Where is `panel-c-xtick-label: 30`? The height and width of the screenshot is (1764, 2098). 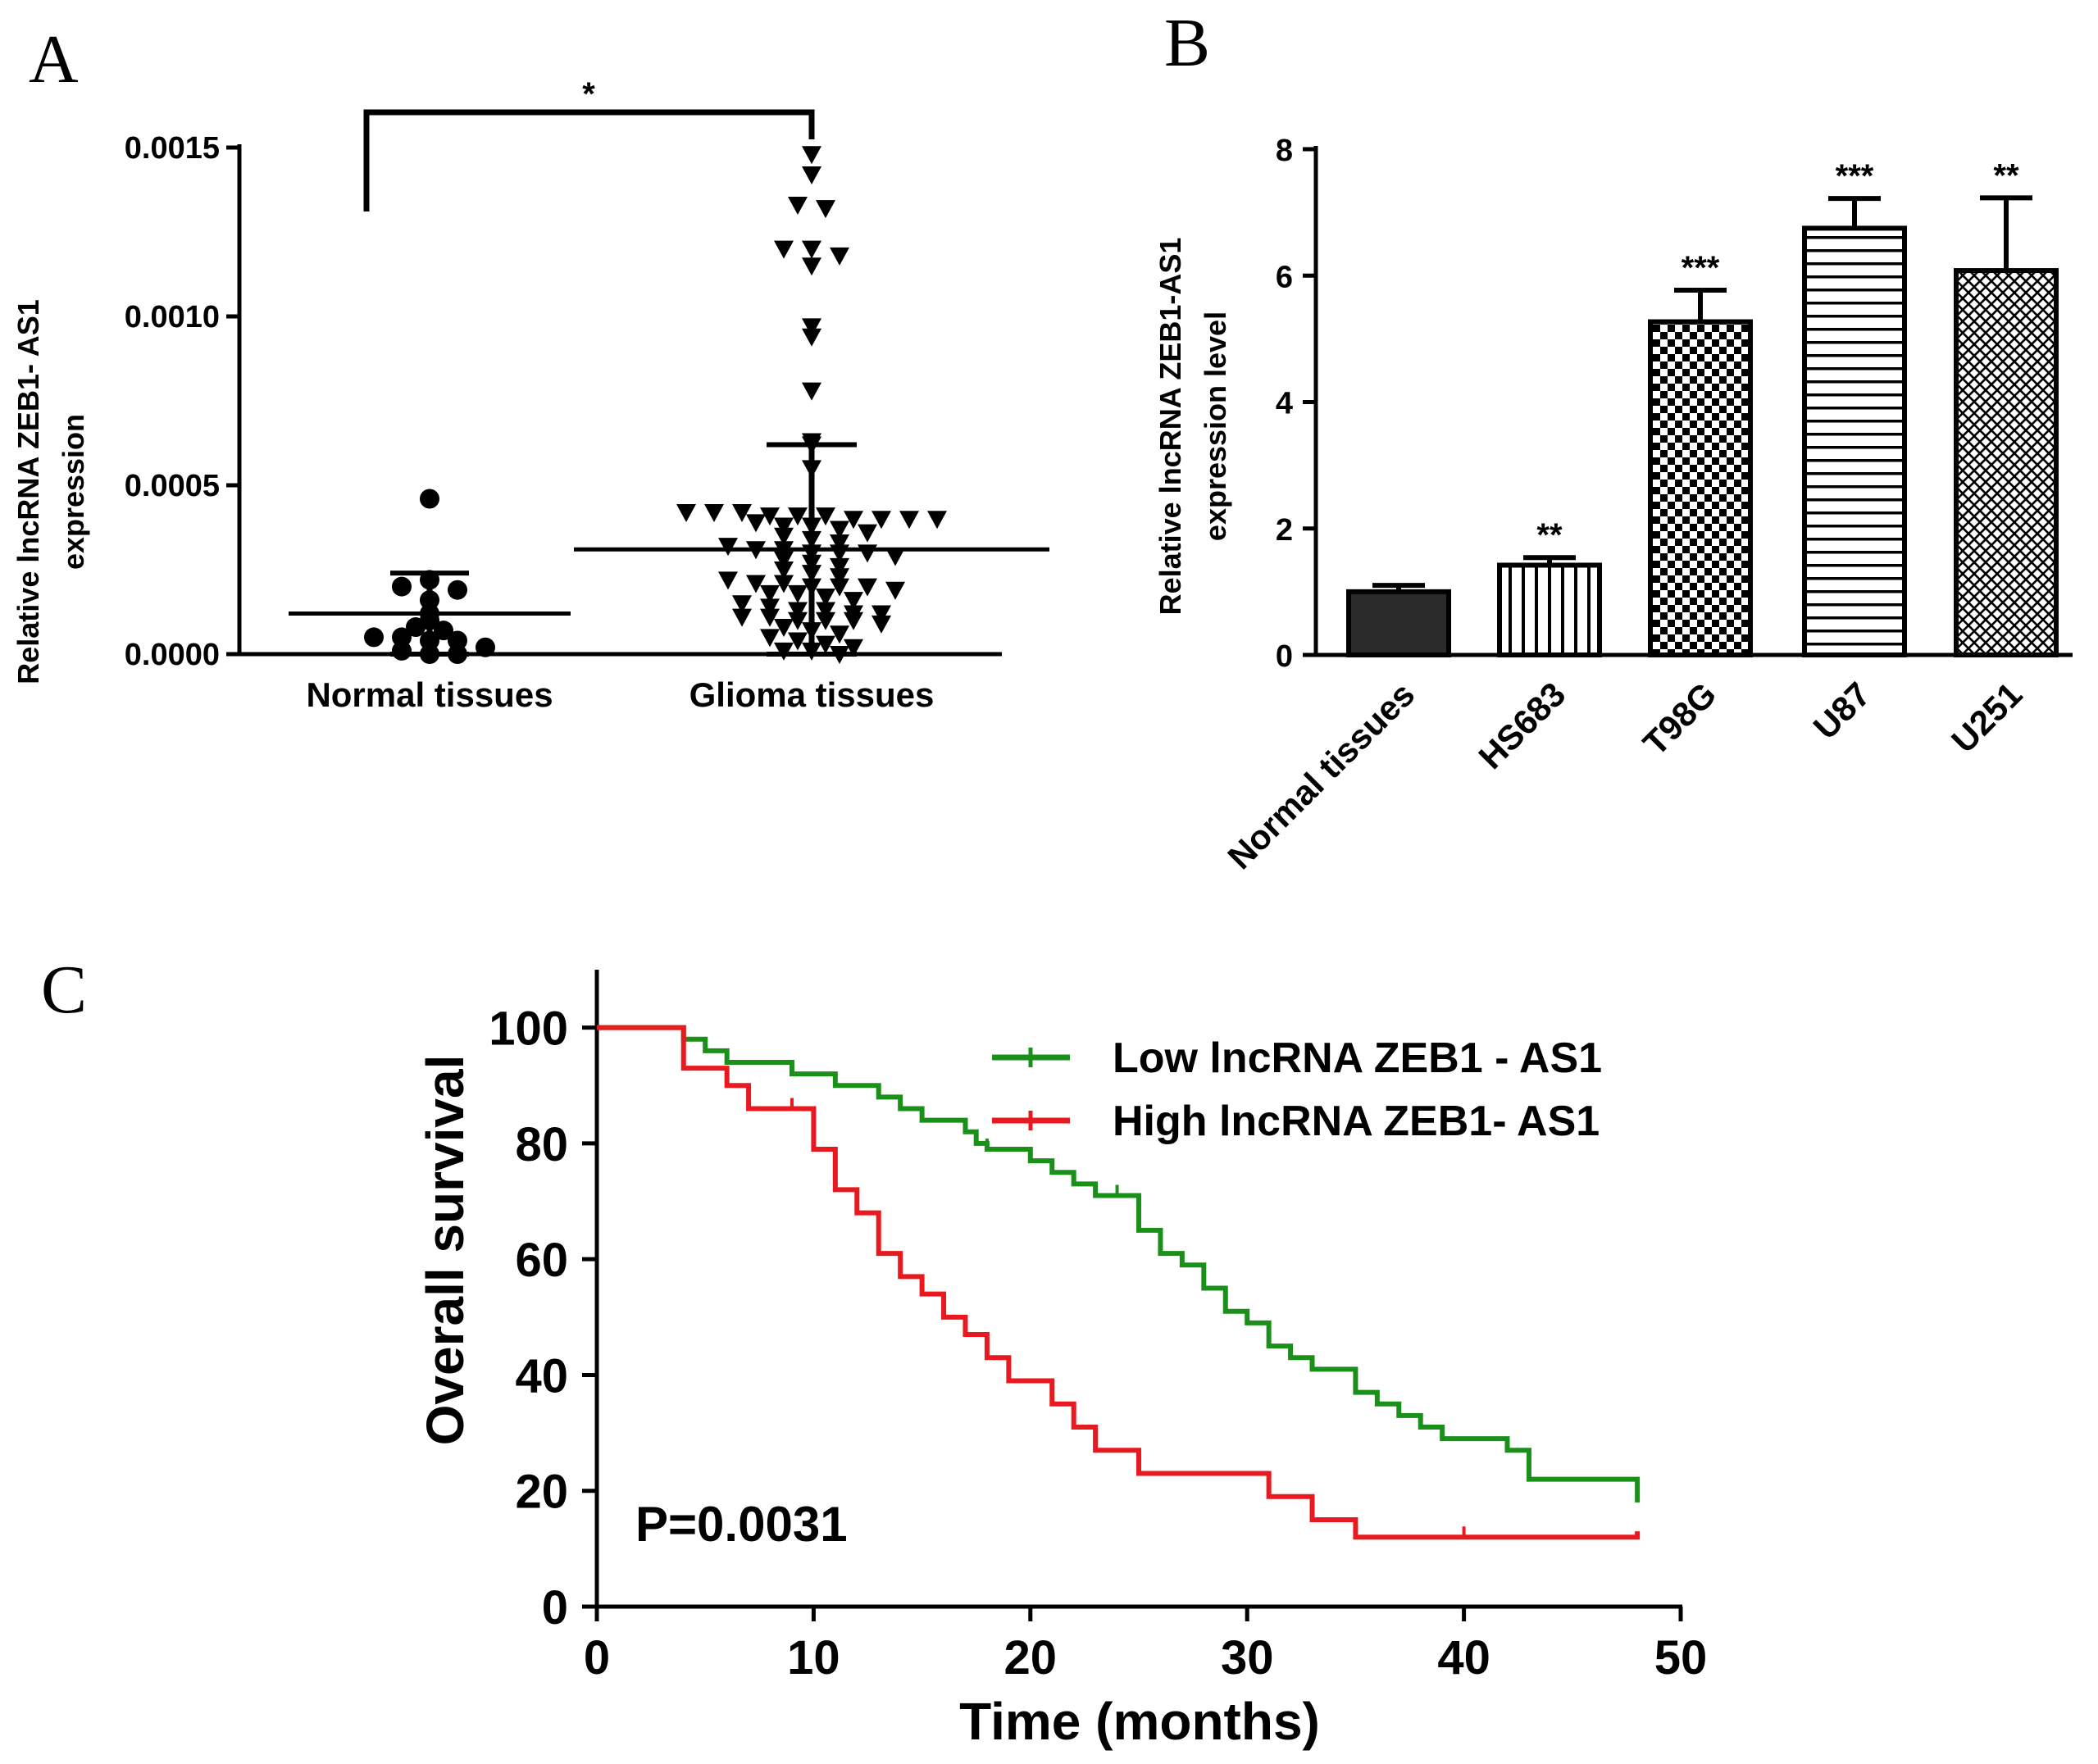
panel-c-xtick-label: 30 is located at coordinates (1247, 1657).